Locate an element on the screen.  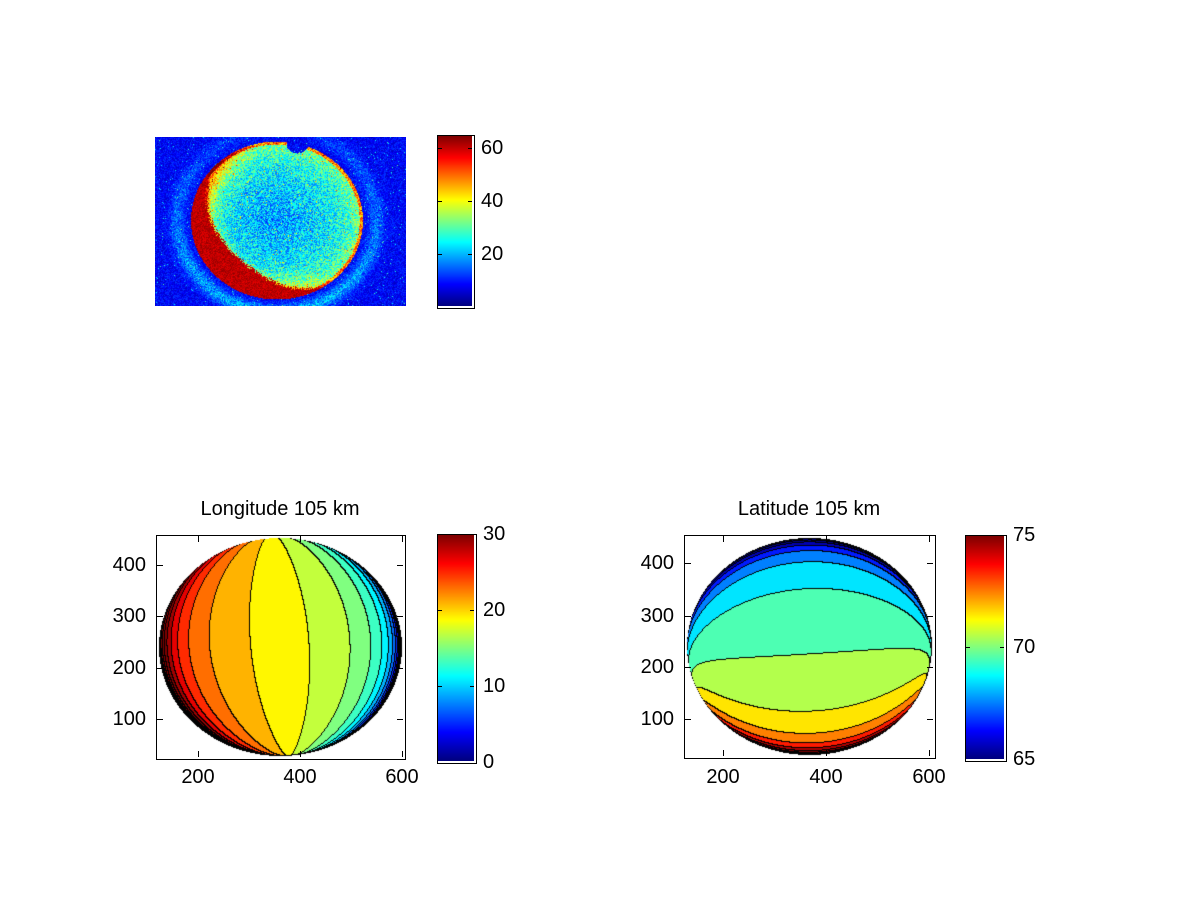
longitude-title: Longitude 105 km is located at coordinates (280, 509).